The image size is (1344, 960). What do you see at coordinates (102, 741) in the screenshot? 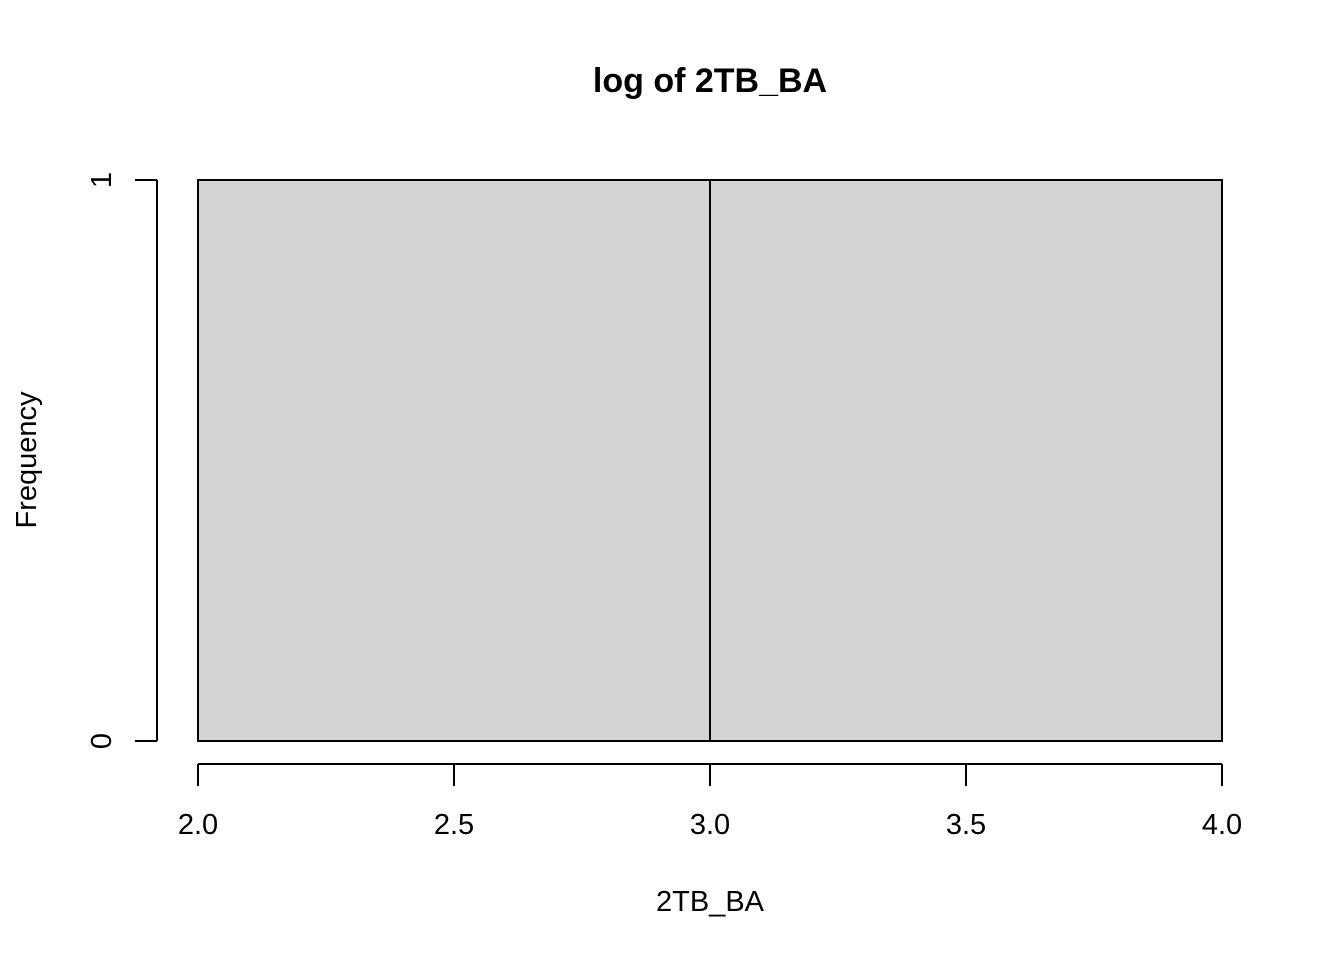
I see `y-tick-label: 0` at bounding box center [102, 741].